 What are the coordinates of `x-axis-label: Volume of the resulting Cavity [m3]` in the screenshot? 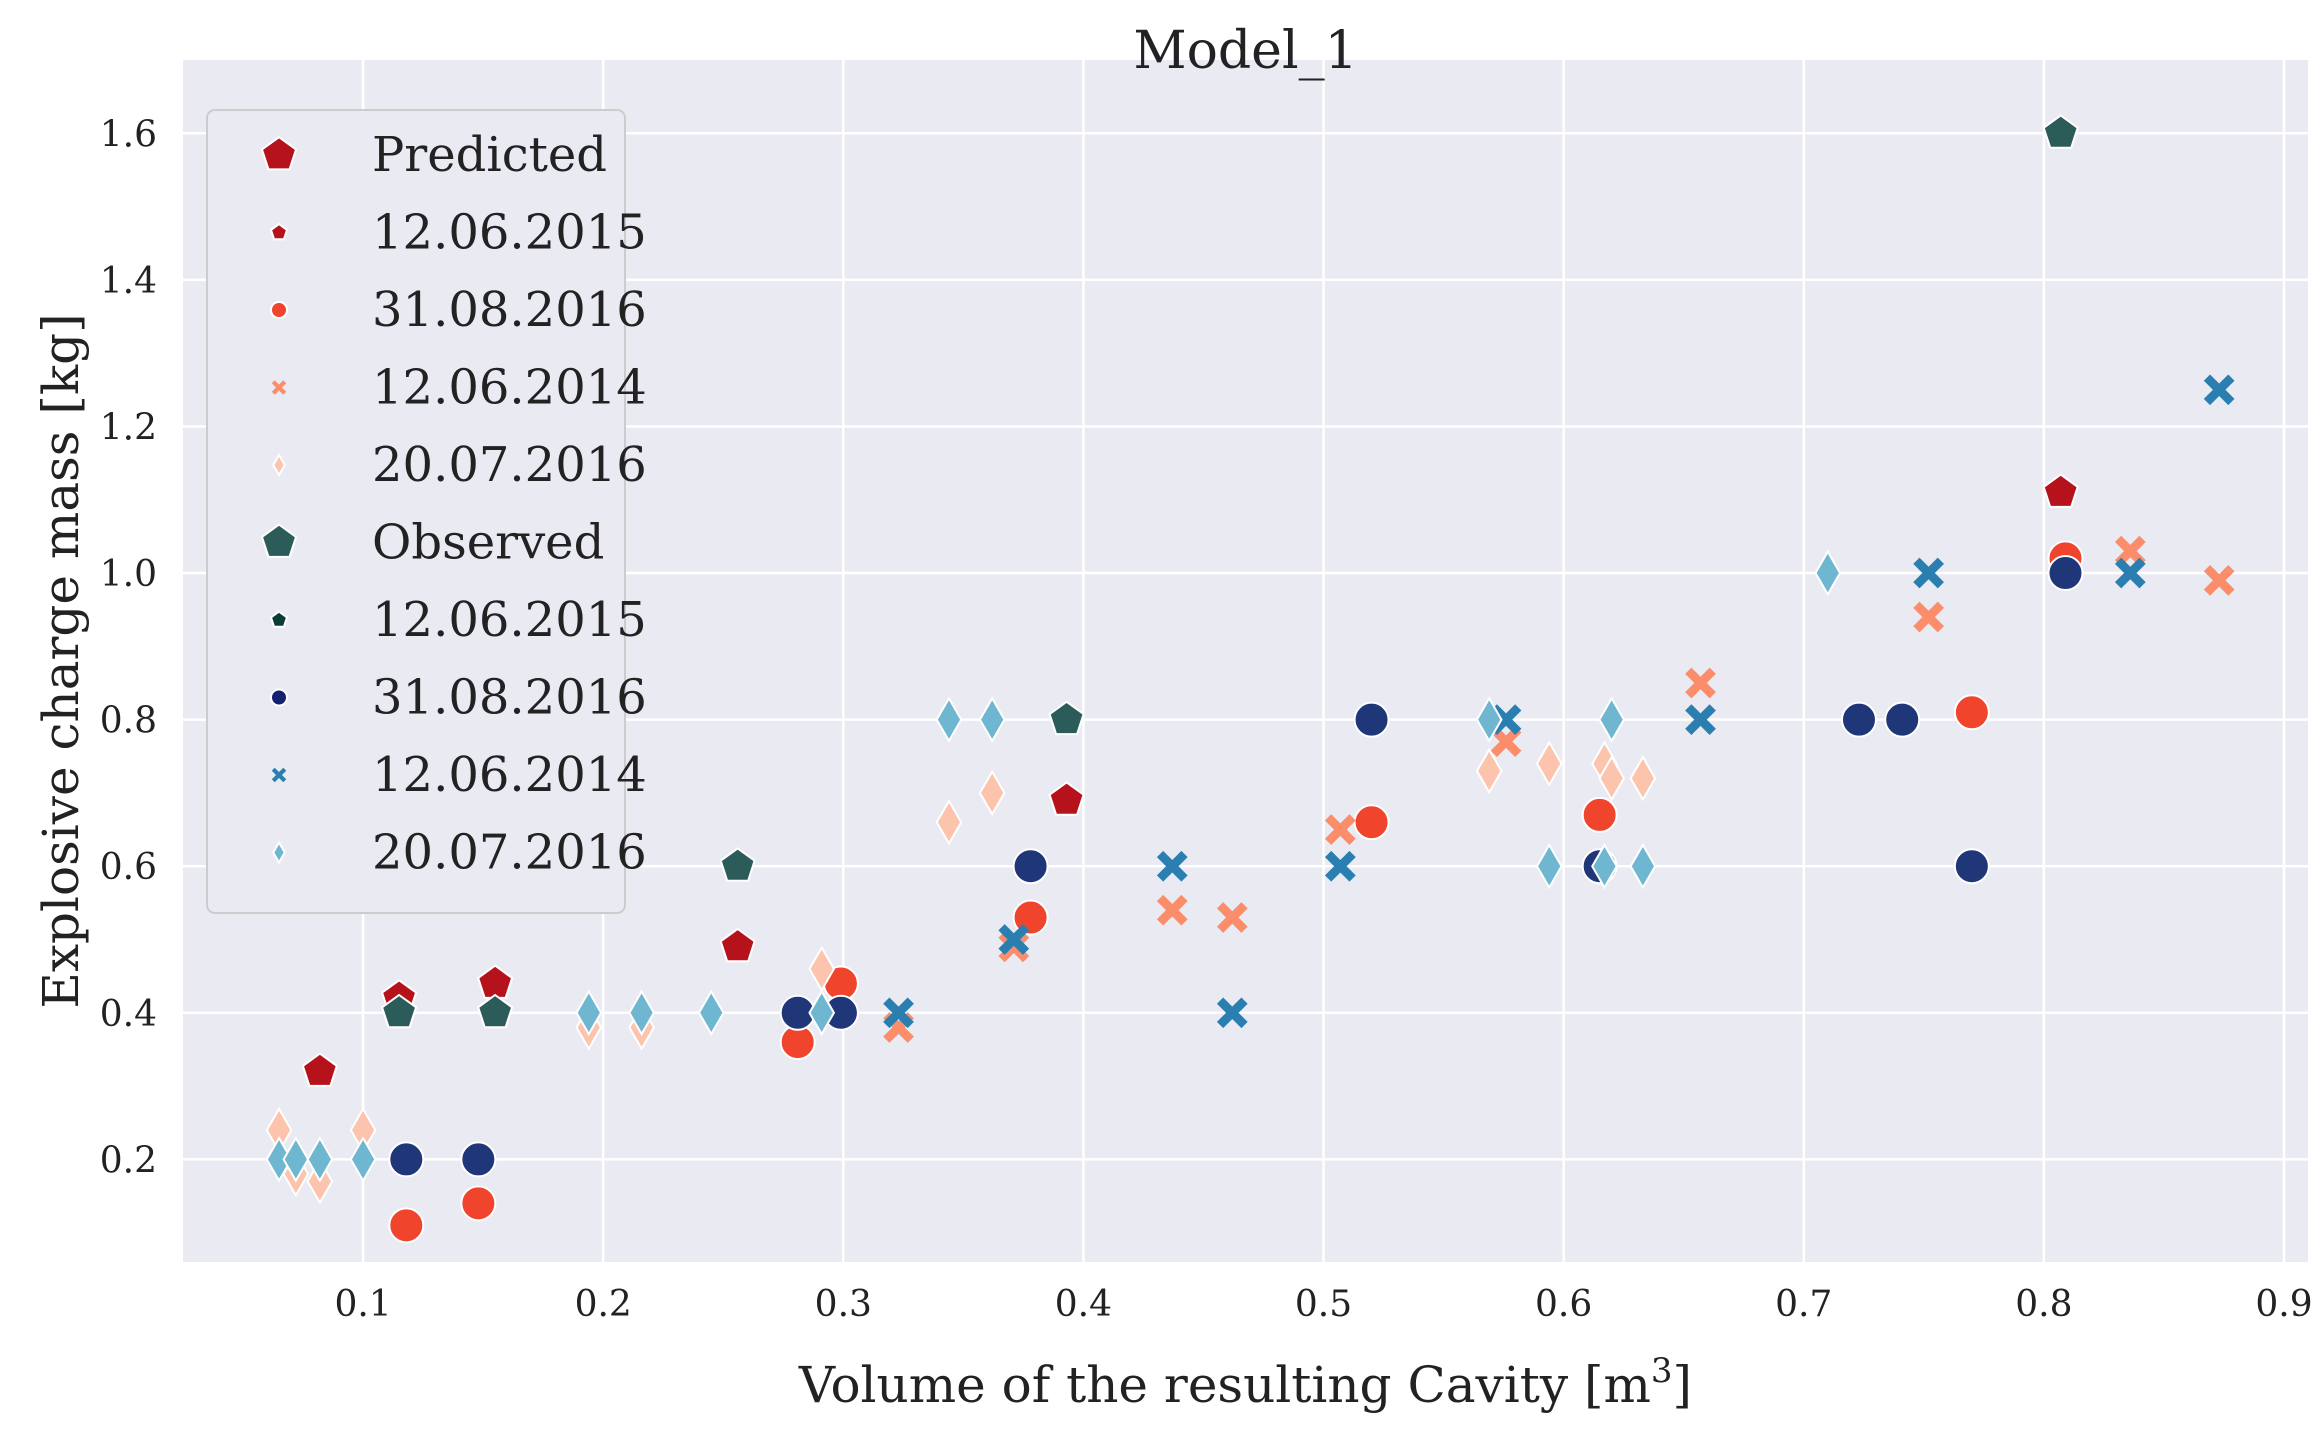 It's located at (1245, 1382).